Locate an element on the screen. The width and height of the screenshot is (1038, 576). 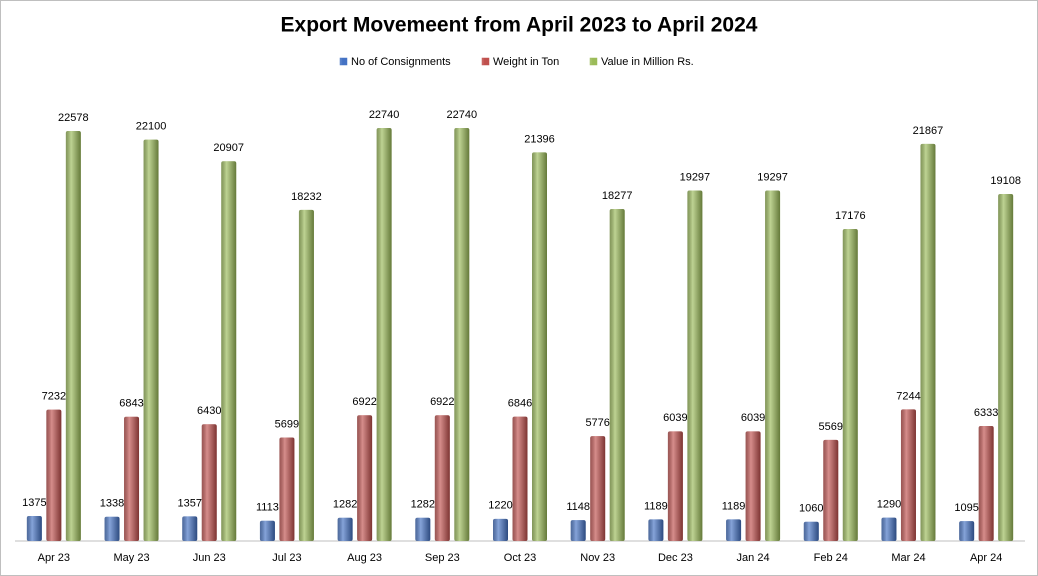
data-label: 22578 is located at coordinates (73, 118).